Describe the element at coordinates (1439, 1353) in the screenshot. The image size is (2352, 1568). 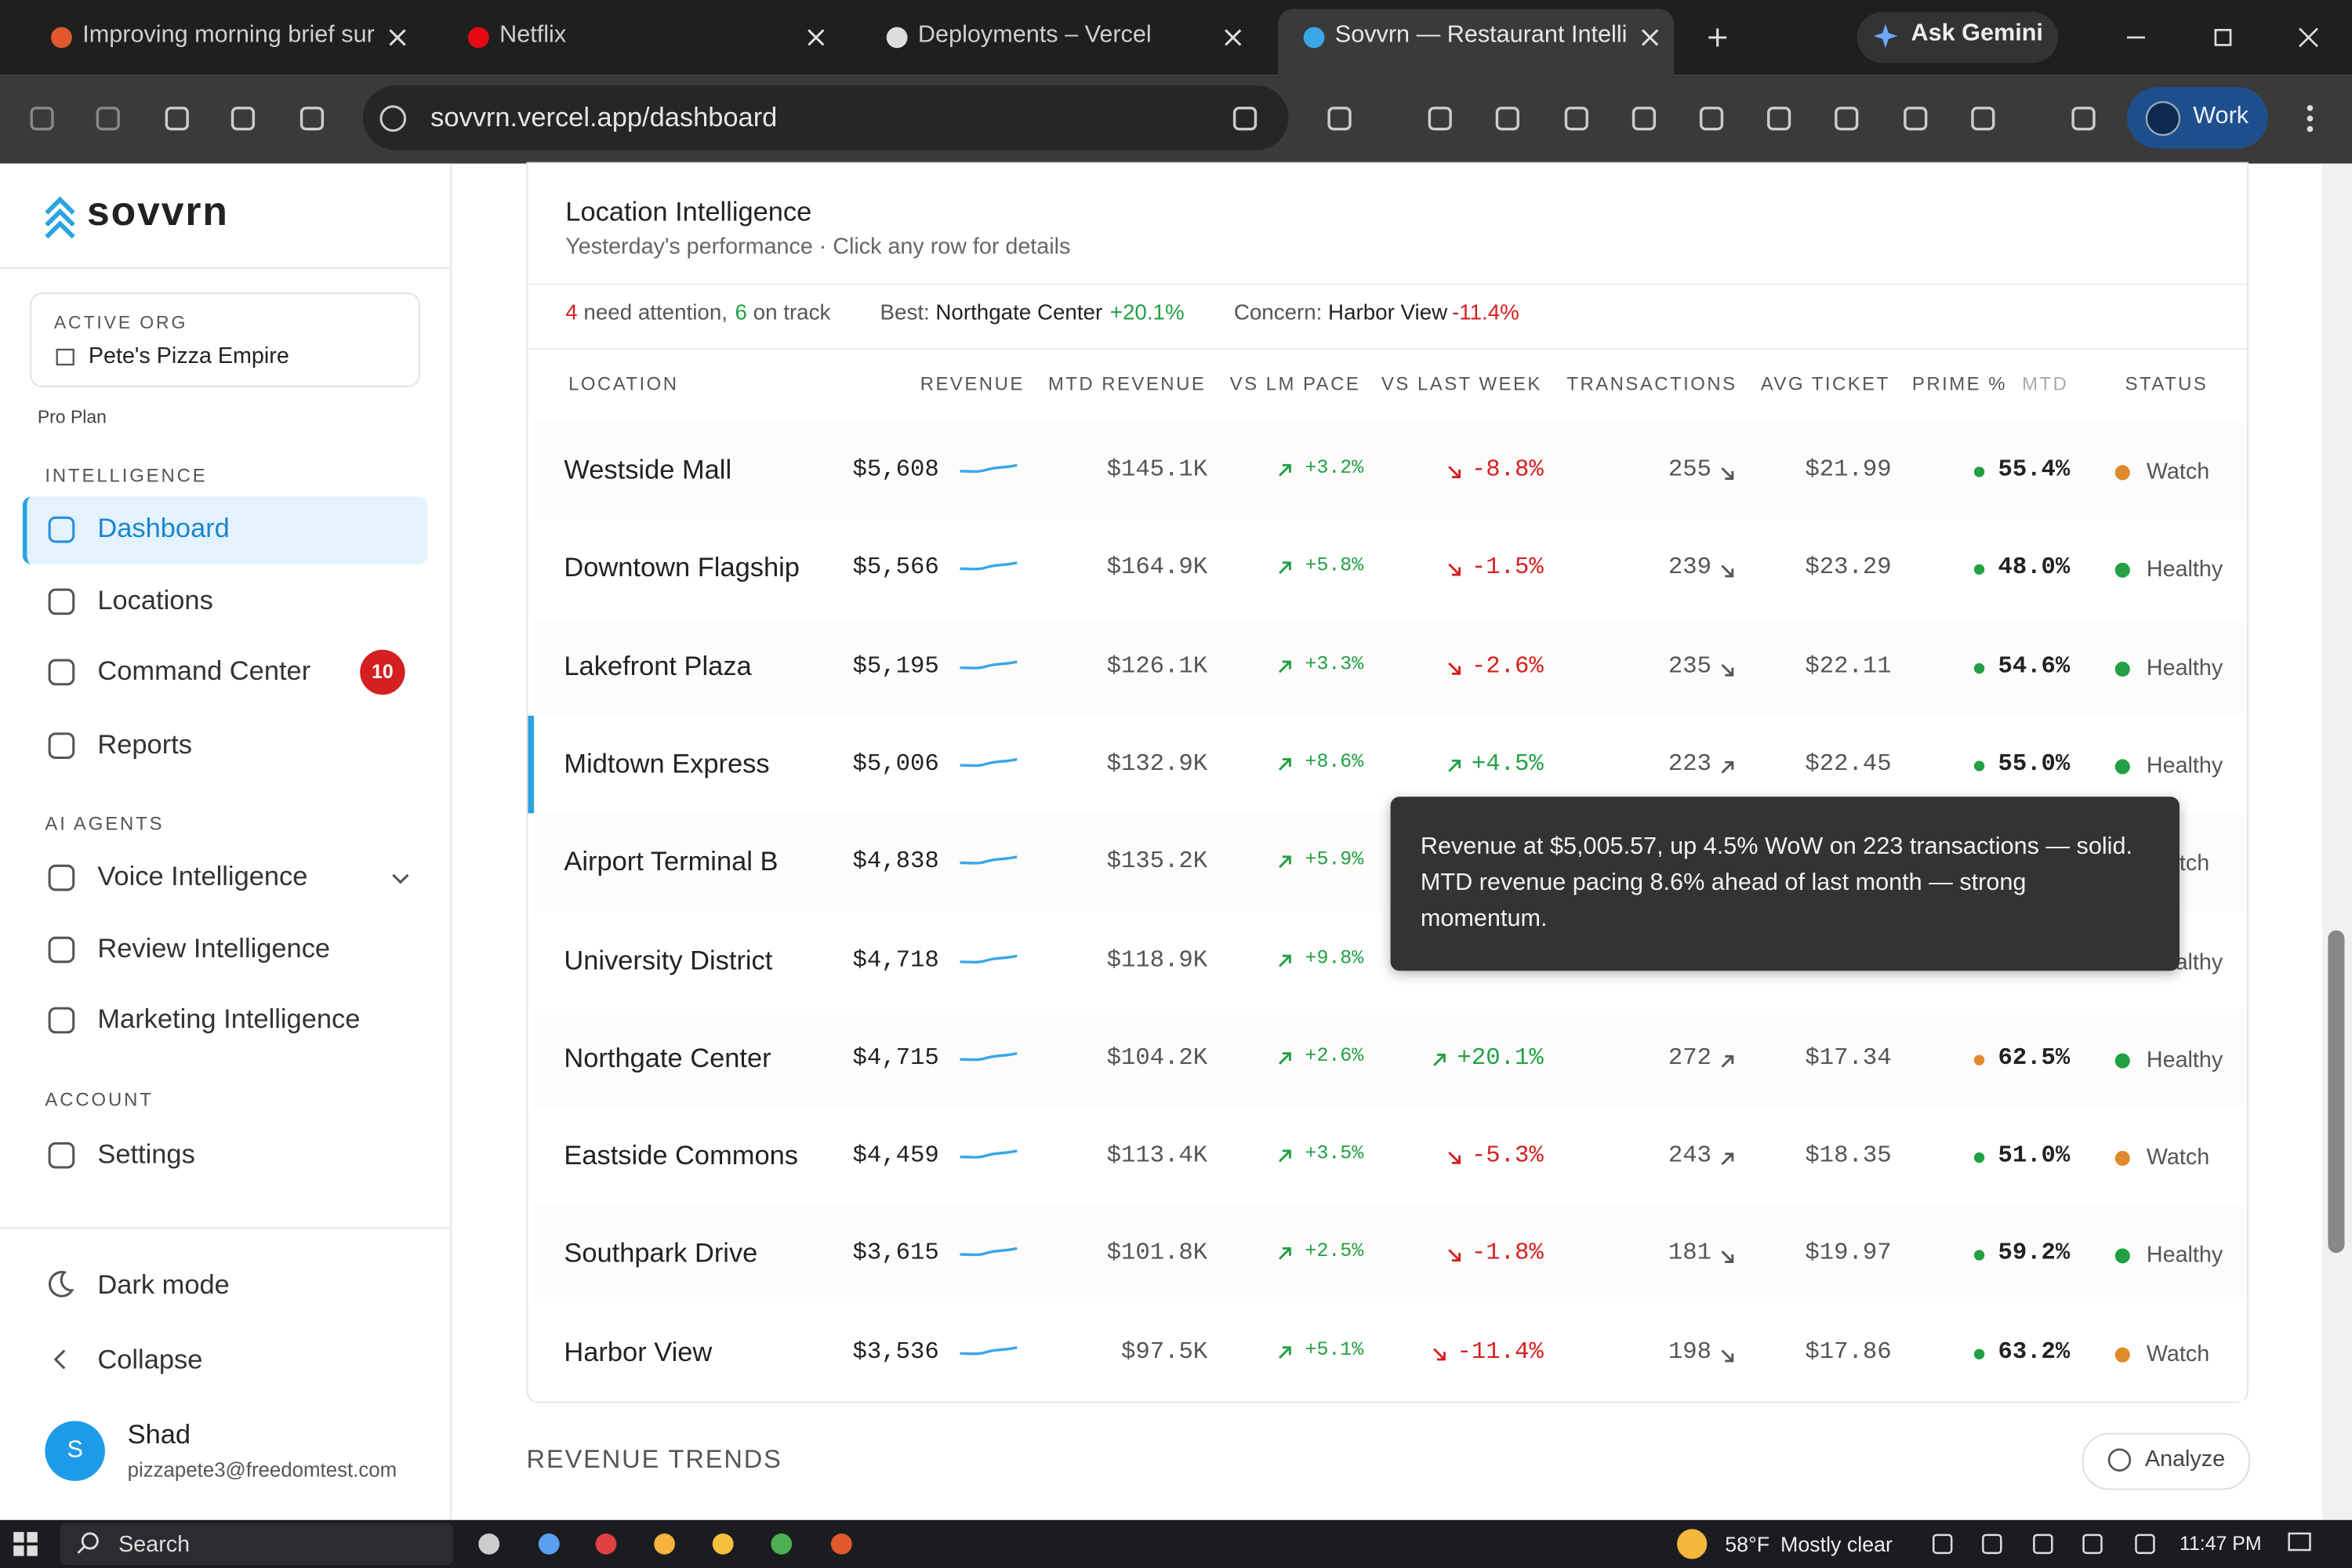
I see `arrow-down` at that location.